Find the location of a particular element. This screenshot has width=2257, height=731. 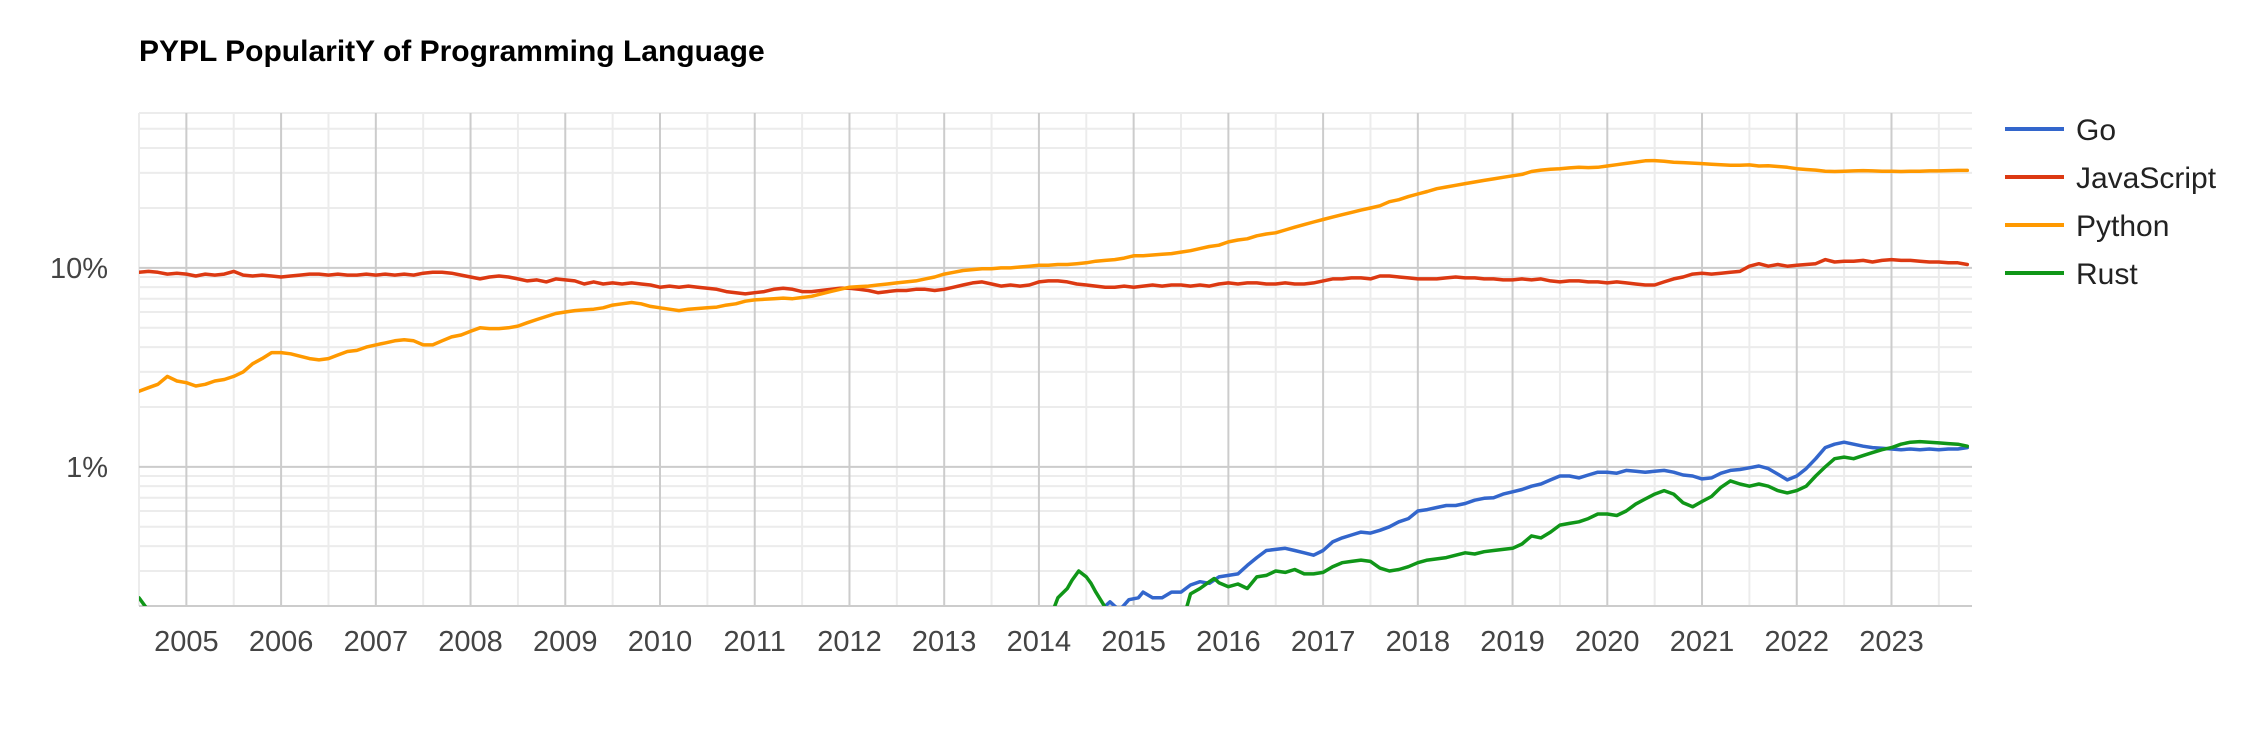

x-tick-label: 2021 is located at coordinates (1702, 642).